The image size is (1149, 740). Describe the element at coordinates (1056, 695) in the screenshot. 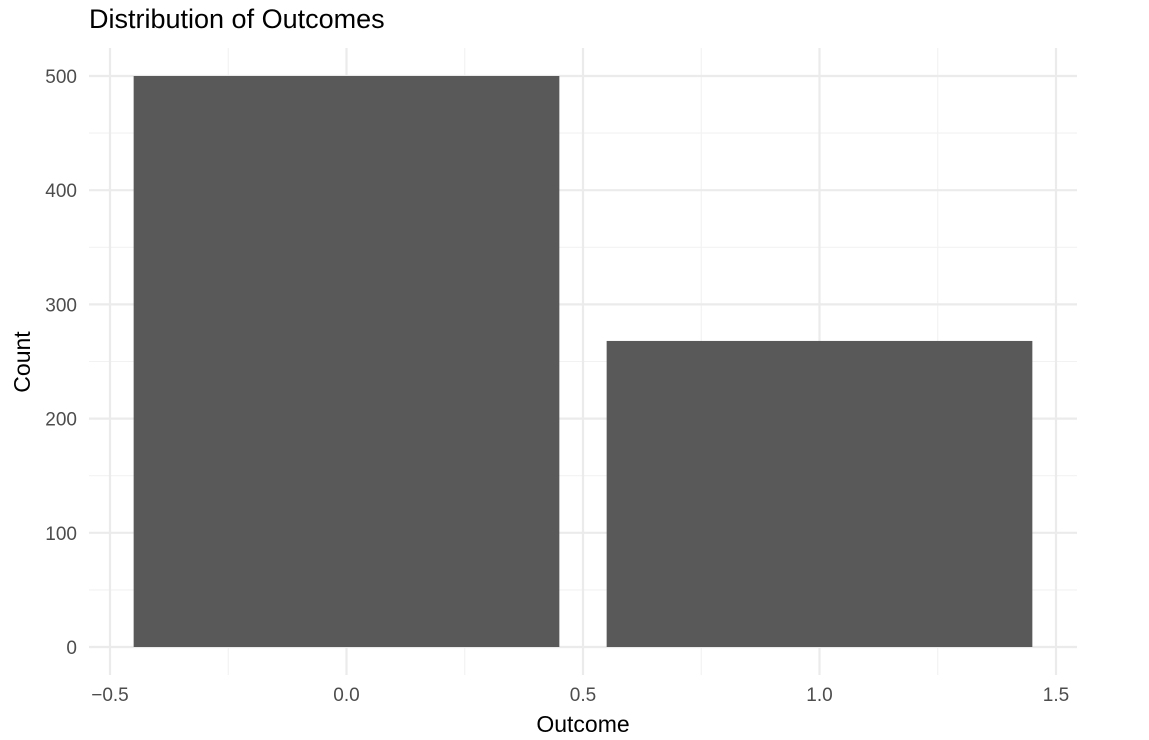

I see `x-tick-label: 1.5` at that location.